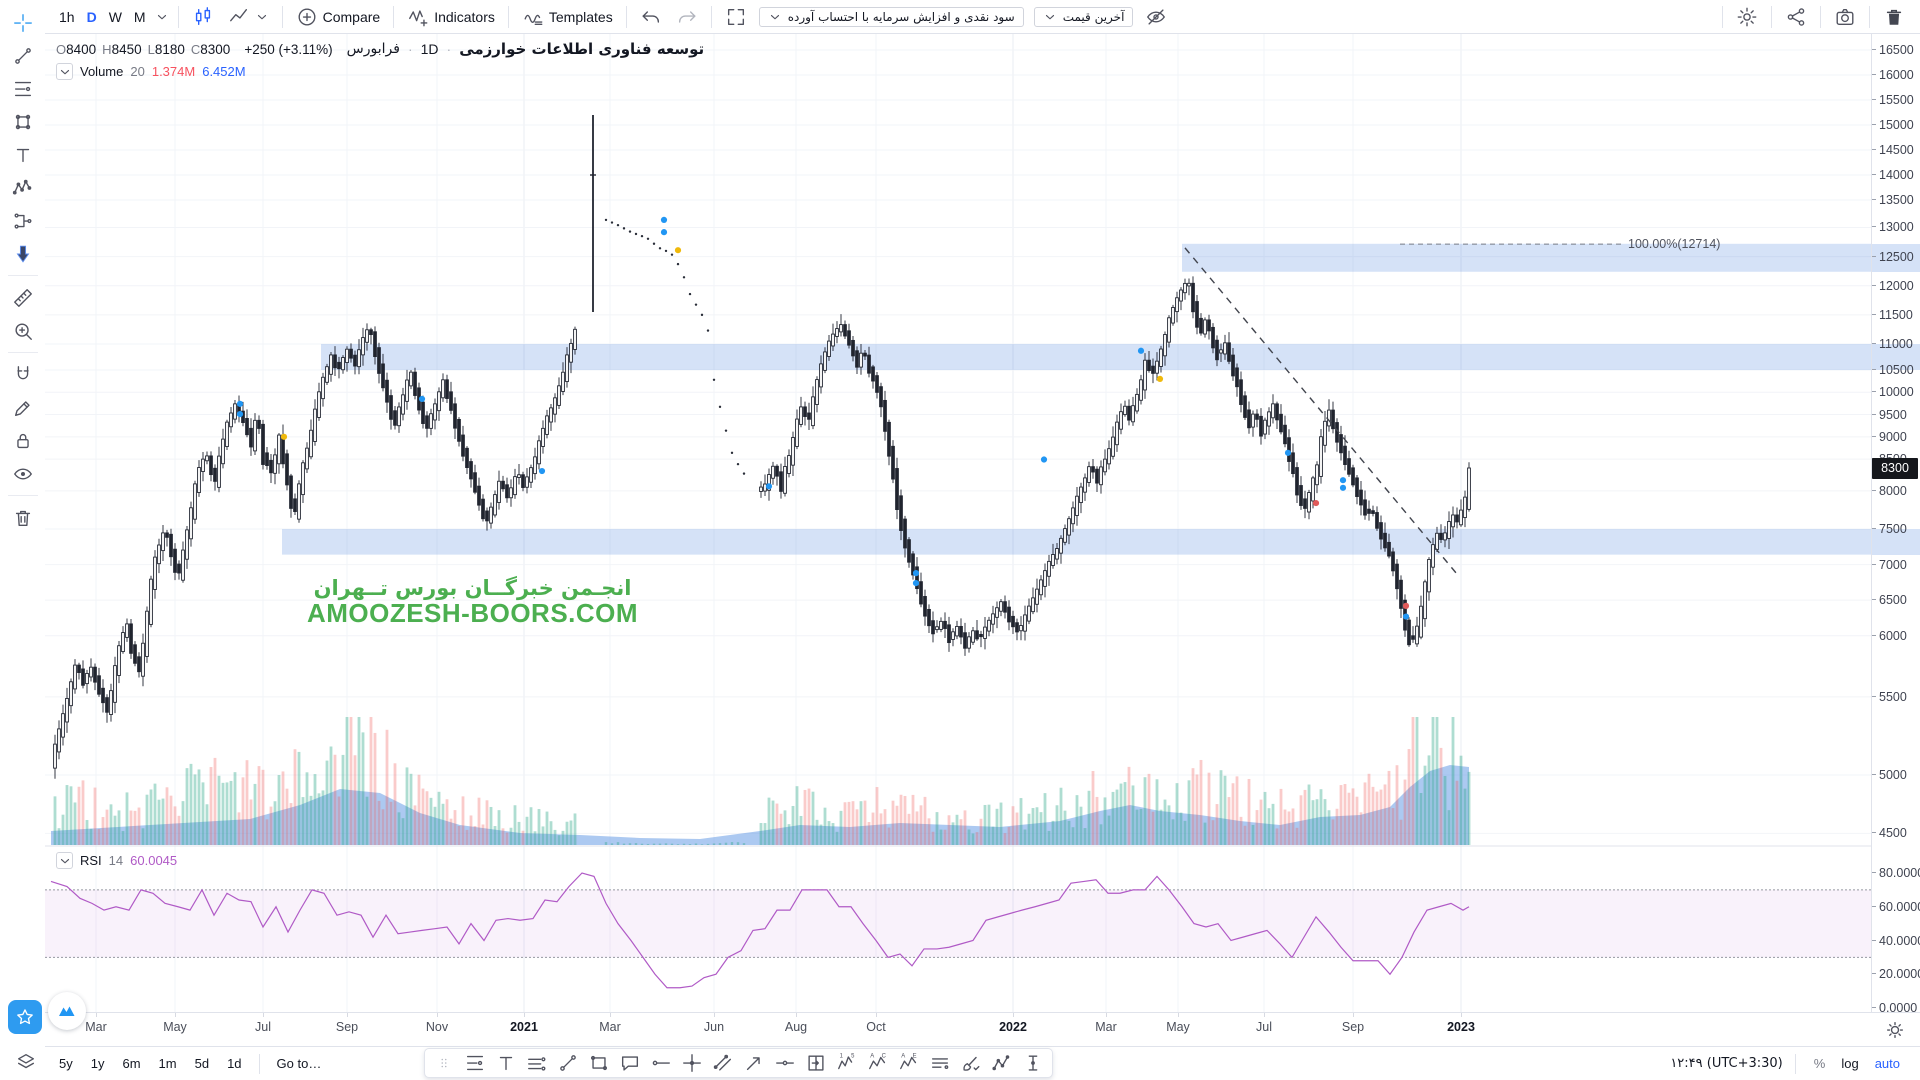 The image size is (1920, 1080). Describe the element at coordinates (524, 1027) in the screenshot. I see `time-tick-label-2021: 2021` at that location.